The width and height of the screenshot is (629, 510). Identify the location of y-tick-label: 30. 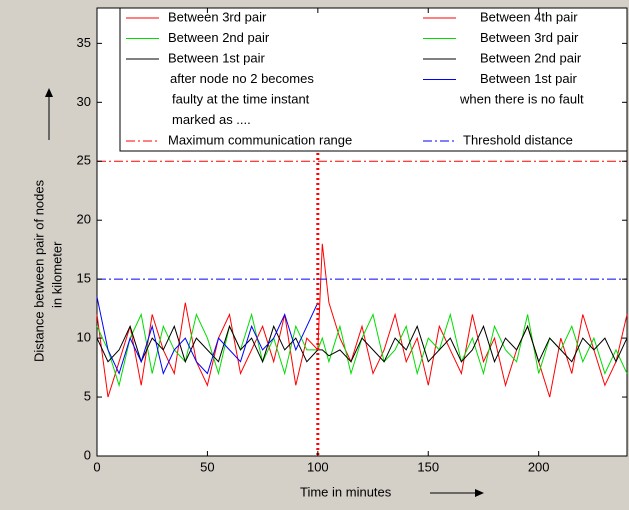
(84, 101).